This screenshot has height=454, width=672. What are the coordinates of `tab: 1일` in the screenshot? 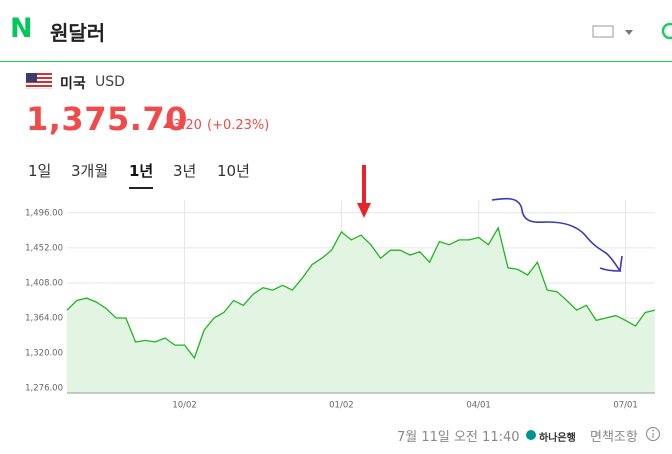 It's located at (40, 171).